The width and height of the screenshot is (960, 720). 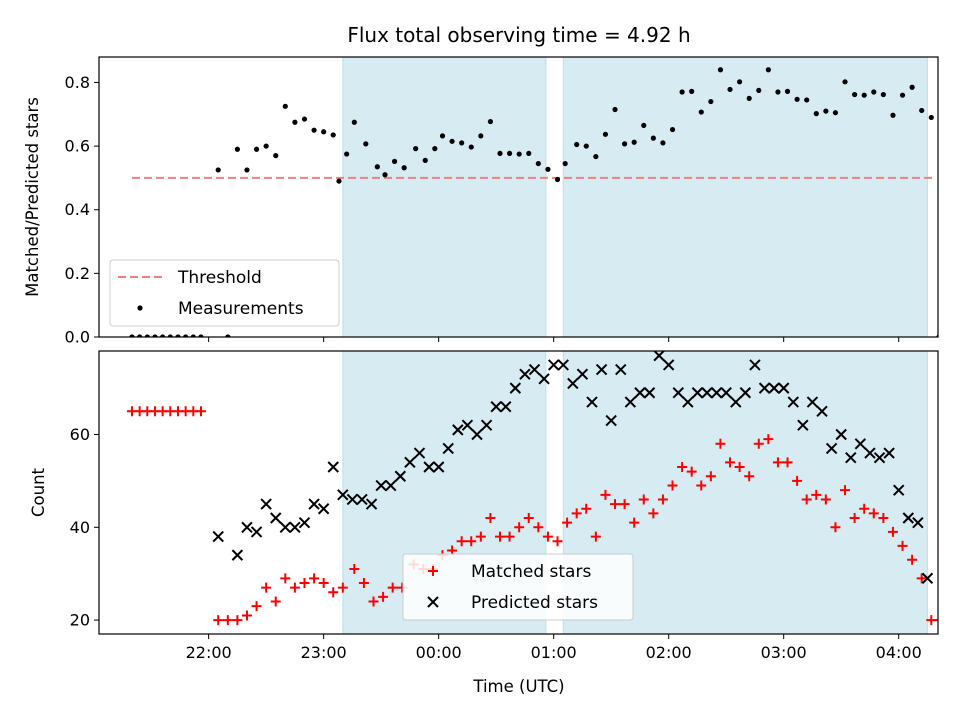 What do you see at coordinates (518, 587) in the screenshot?
I see `legend: Matched stars Predicted stars` at bounding box center [518, 587].